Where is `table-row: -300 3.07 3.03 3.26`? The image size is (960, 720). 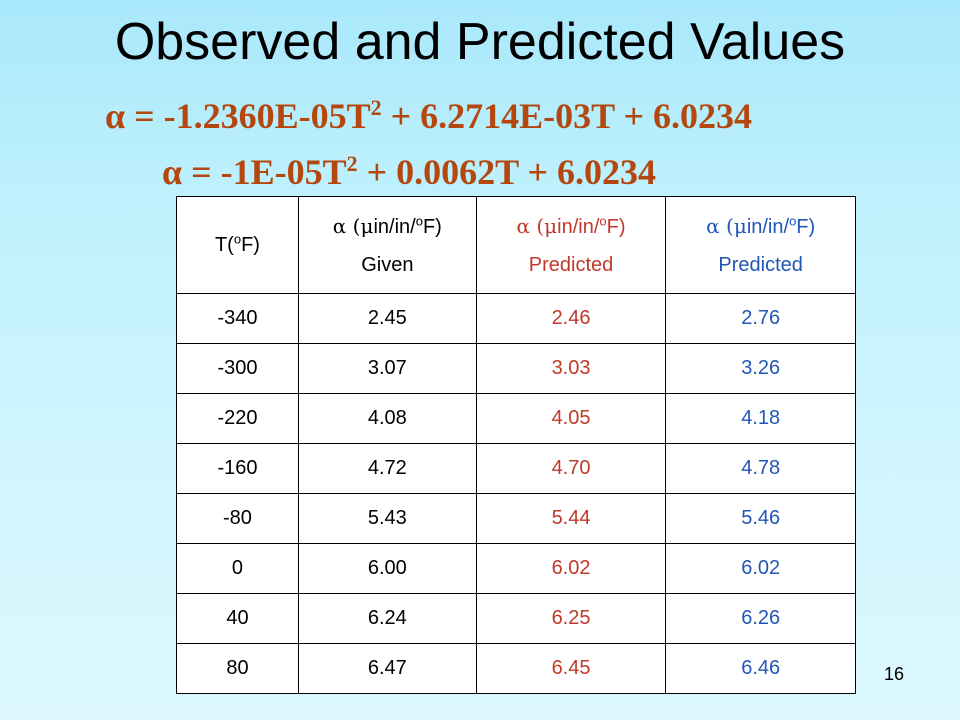 table-row: -300 3.07 3.03 3.26 is located at coordinates (516, 368).